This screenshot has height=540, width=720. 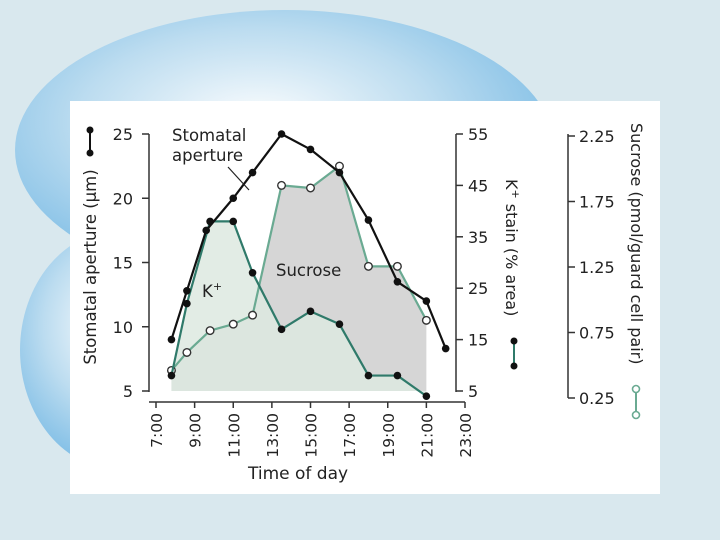 I want to click on aperture-annotation-line2: aperture, so click(x=207, y=155).